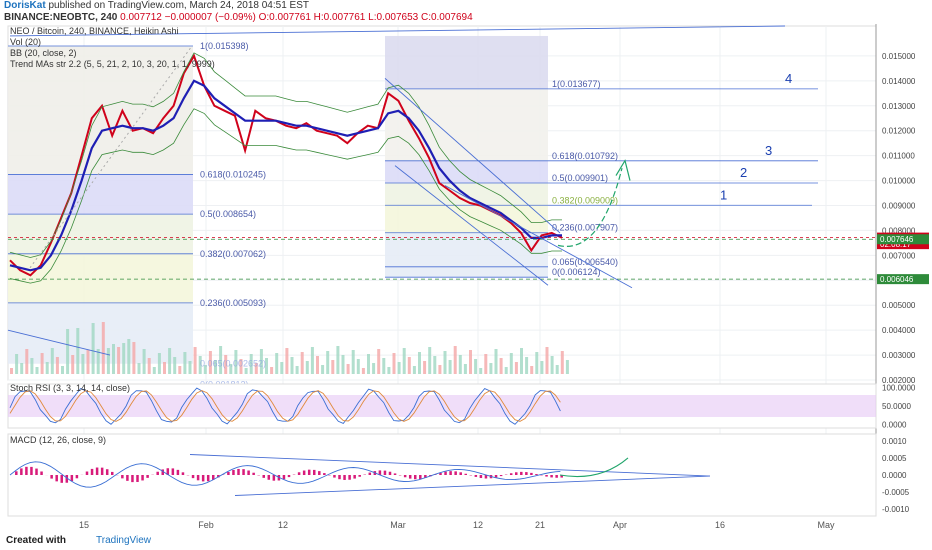 The width and height of the screenshot is (932, 550). What do you see at coordinates (25, 42) in the screenshot?
I see `legend-vol: Vol (20)` at bounding box center [25, 42].